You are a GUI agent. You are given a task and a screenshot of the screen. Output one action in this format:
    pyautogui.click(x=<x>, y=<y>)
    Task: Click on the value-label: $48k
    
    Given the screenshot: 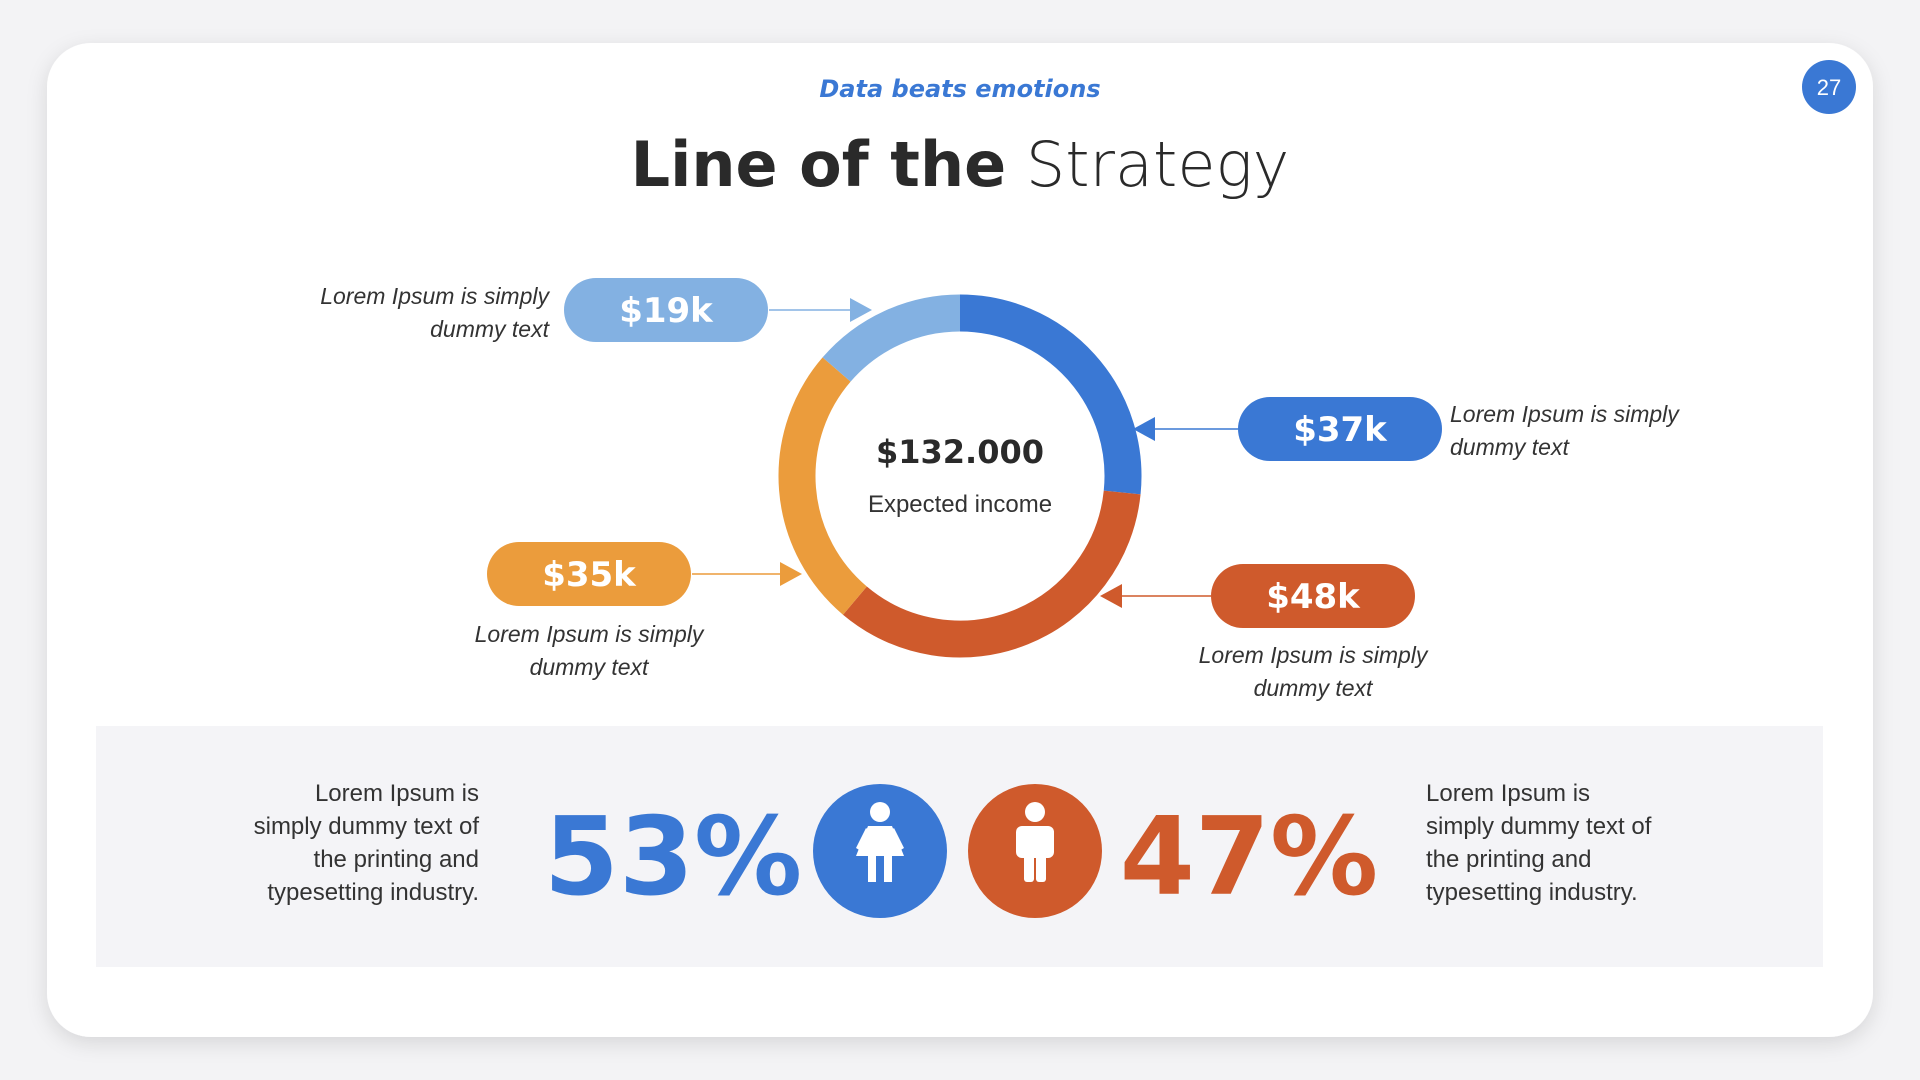 What is the action you would take?
    pyautogui.click(x=1313, y=597)
    